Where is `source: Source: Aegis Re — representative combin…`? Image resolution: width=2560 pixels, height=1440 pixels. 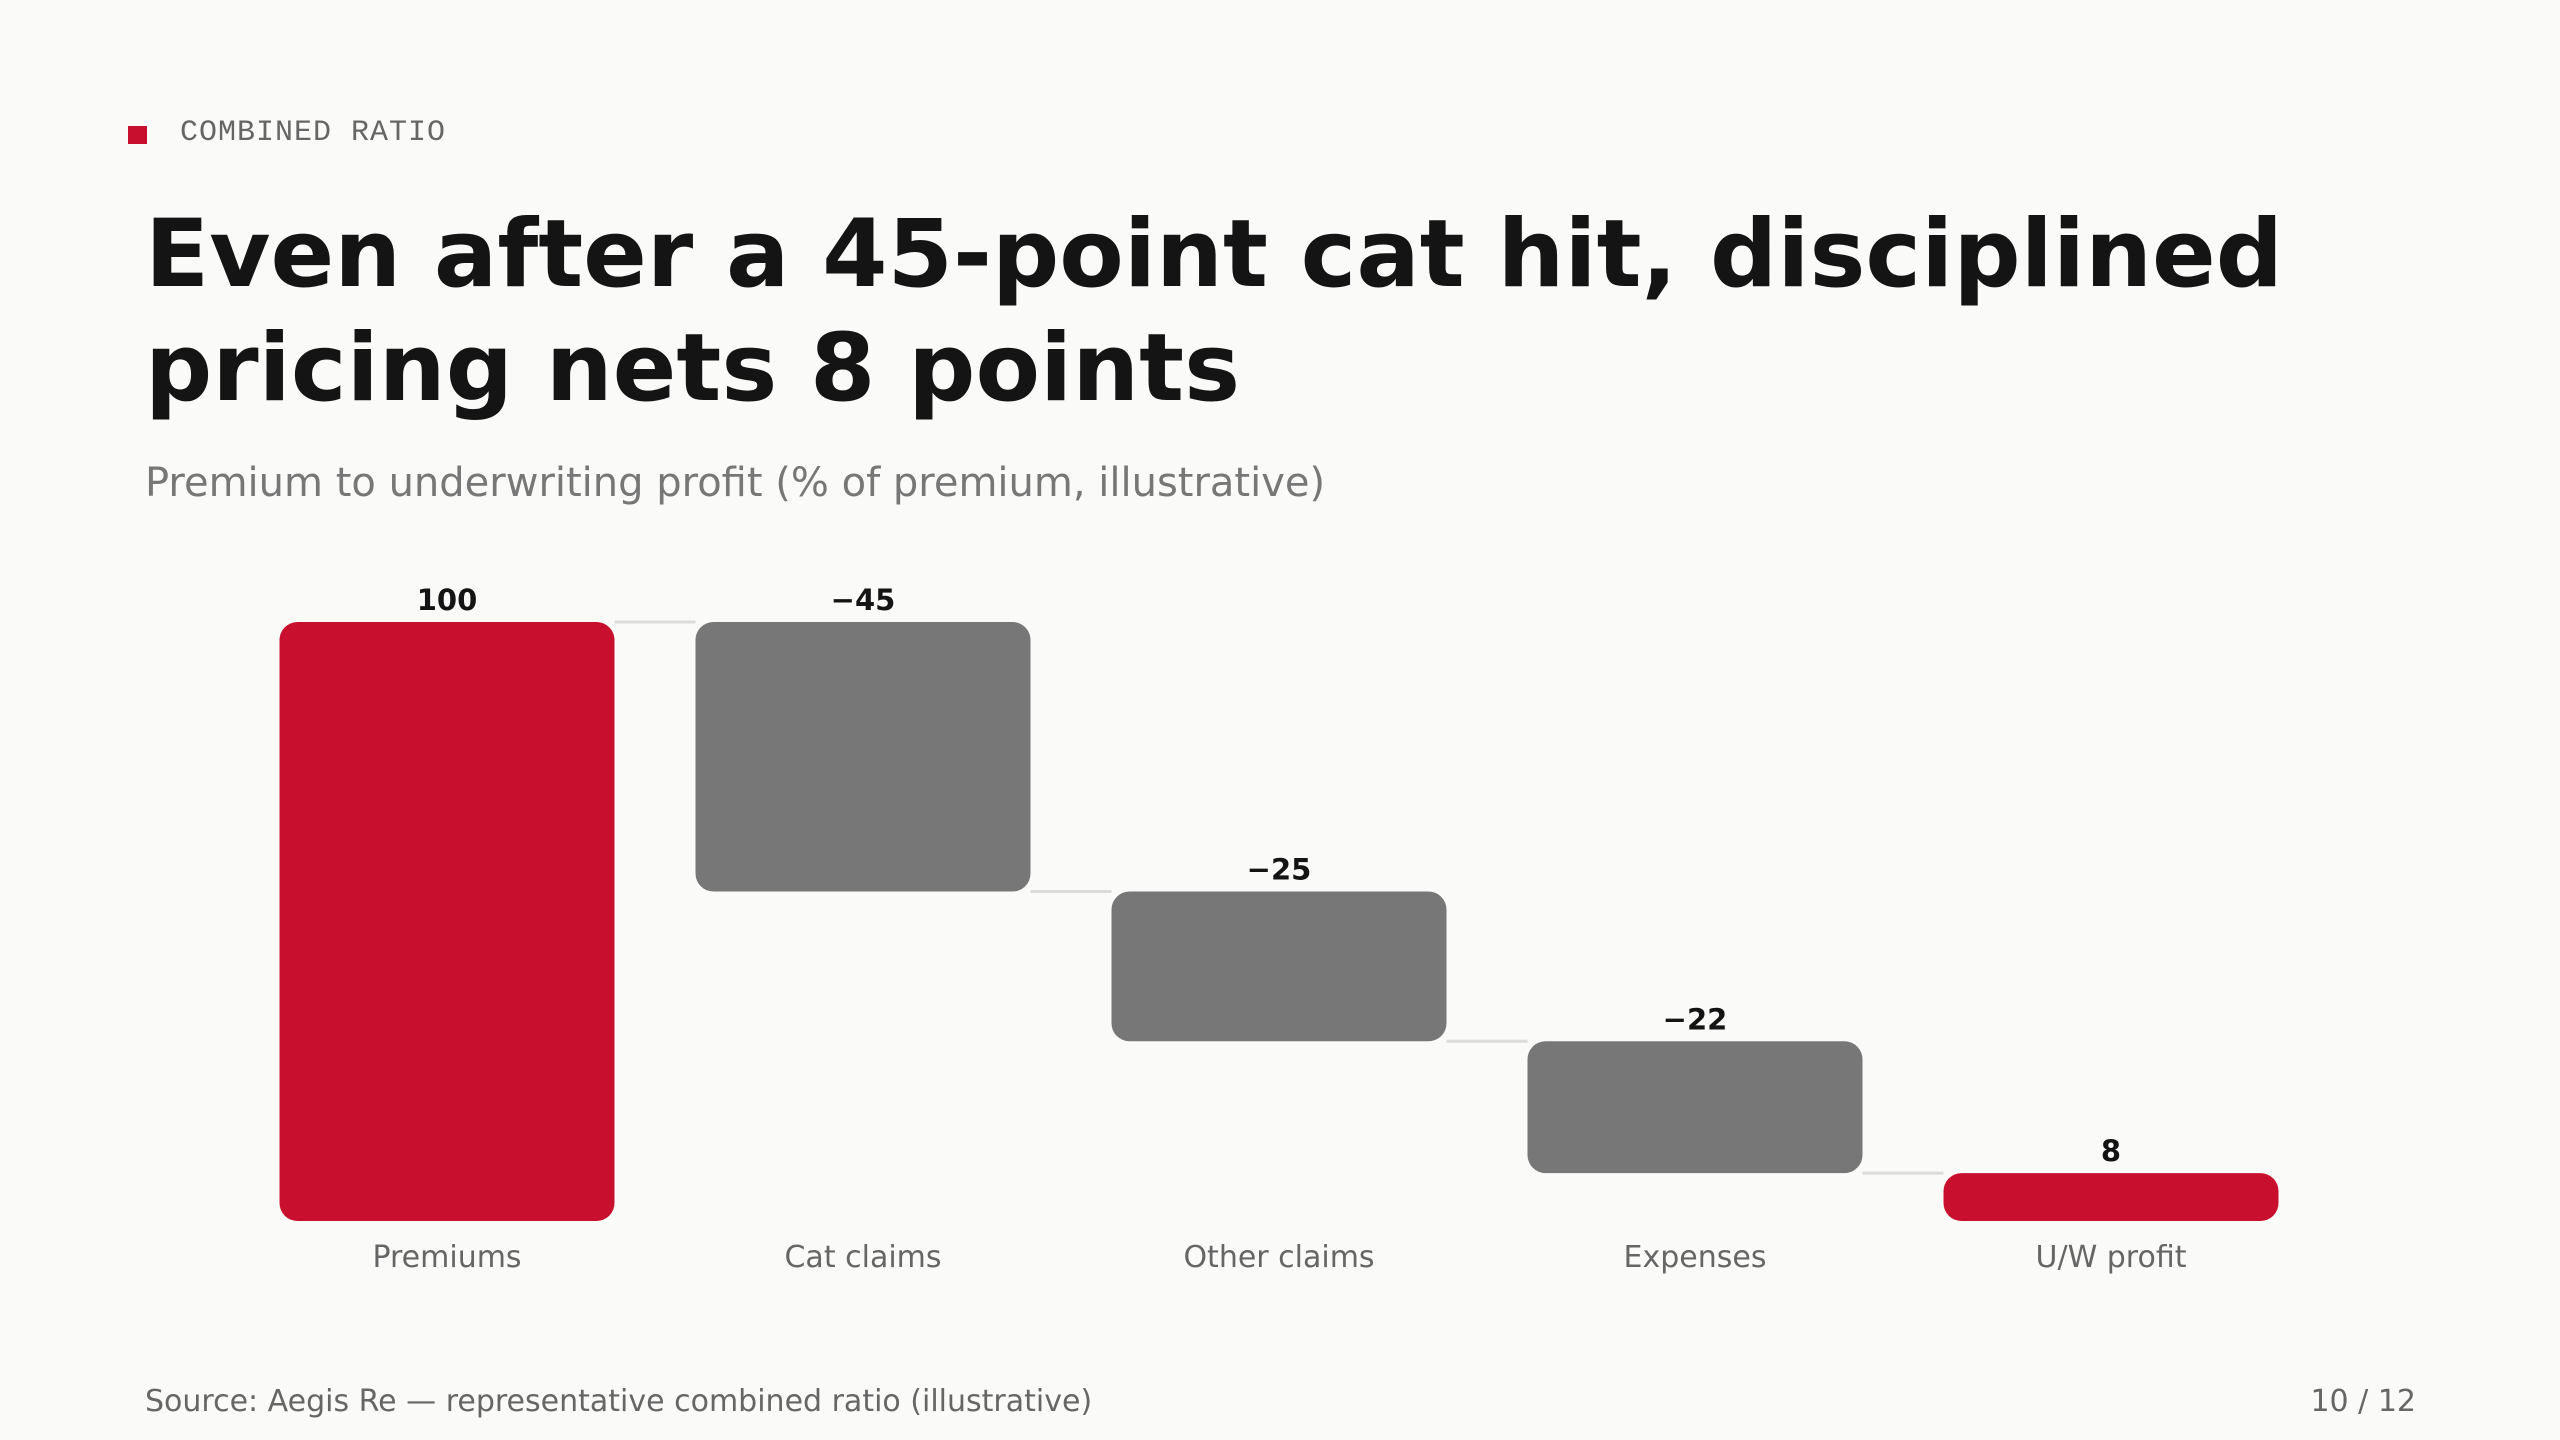
source: Source: Aegis Re — representative combin… is located at coordinates (618, 1401).